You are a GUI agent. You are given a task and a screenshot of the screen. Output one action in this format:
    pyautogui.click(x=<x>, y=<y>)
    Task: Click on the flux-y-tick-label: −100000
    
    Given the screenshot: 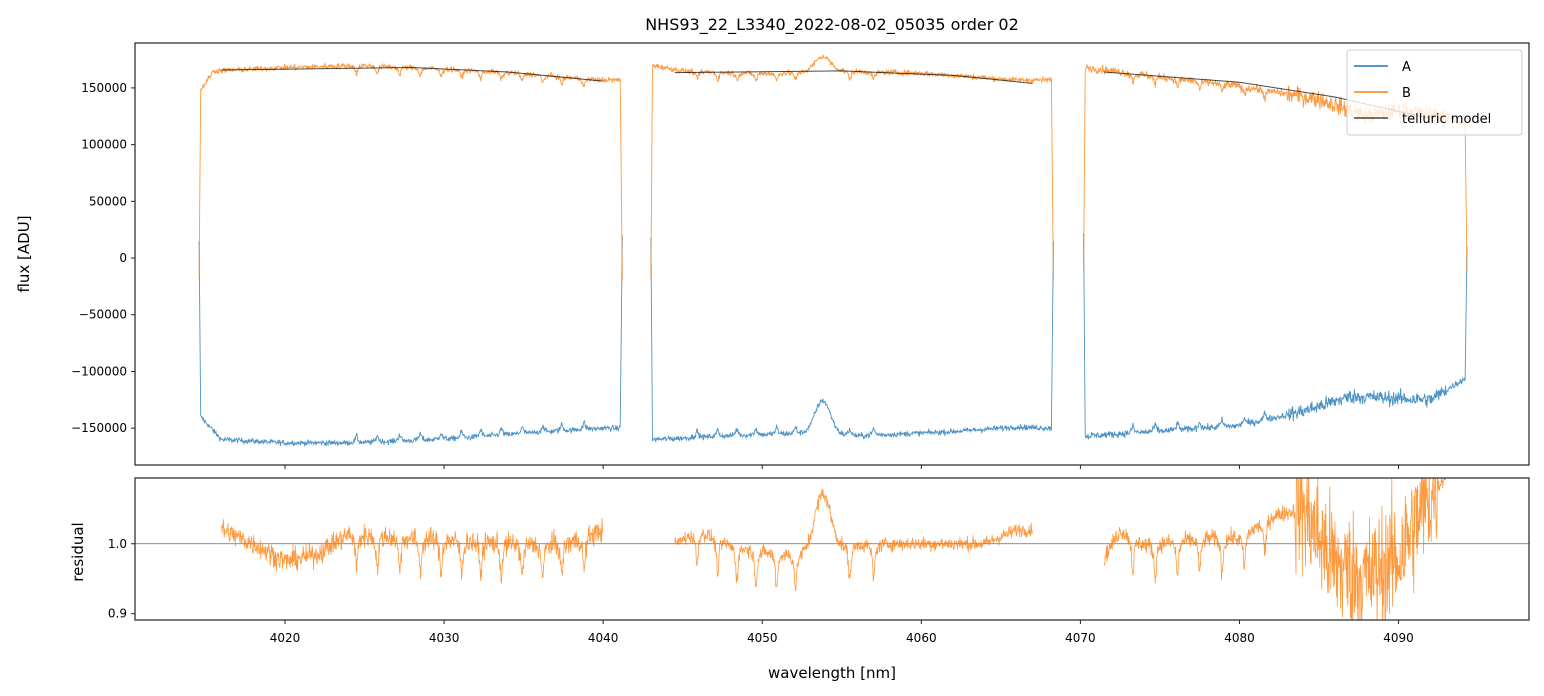 What is the action you would take?
    pyautogui.click(x=99, y=371)
    